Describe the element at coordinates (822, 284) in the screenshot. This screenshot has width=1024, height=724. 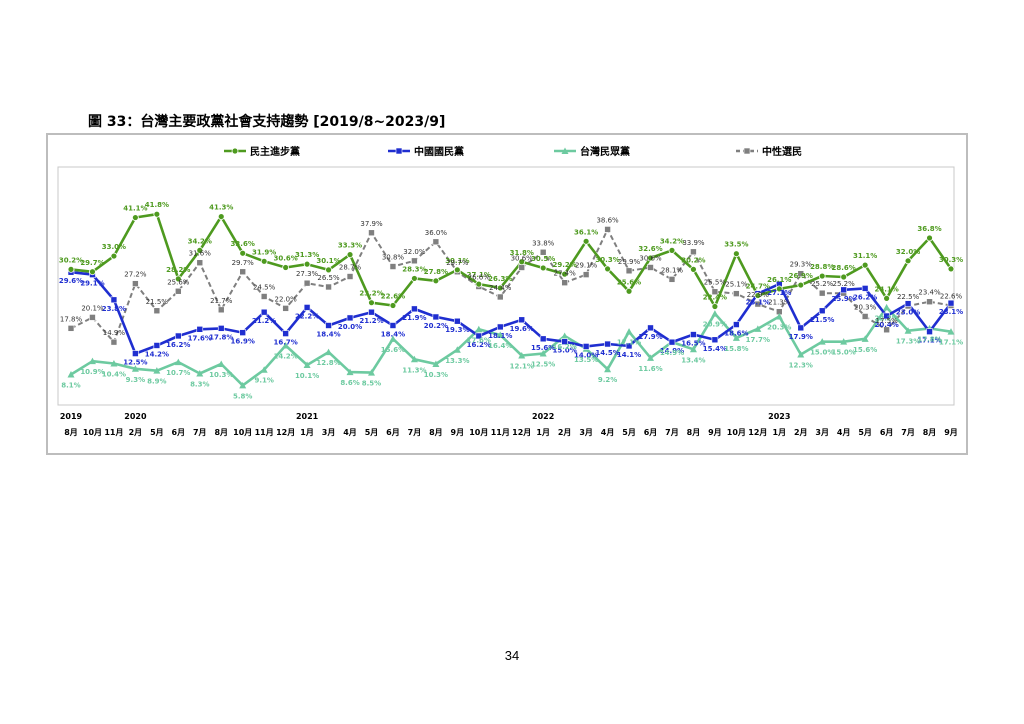
I see `data-label: 25.2%` at that location.